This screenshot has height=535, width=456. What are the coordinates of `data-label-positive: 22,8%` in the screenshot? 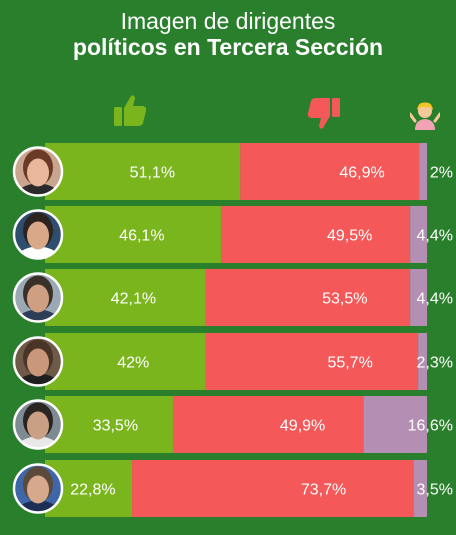 It's located at (92, 490).